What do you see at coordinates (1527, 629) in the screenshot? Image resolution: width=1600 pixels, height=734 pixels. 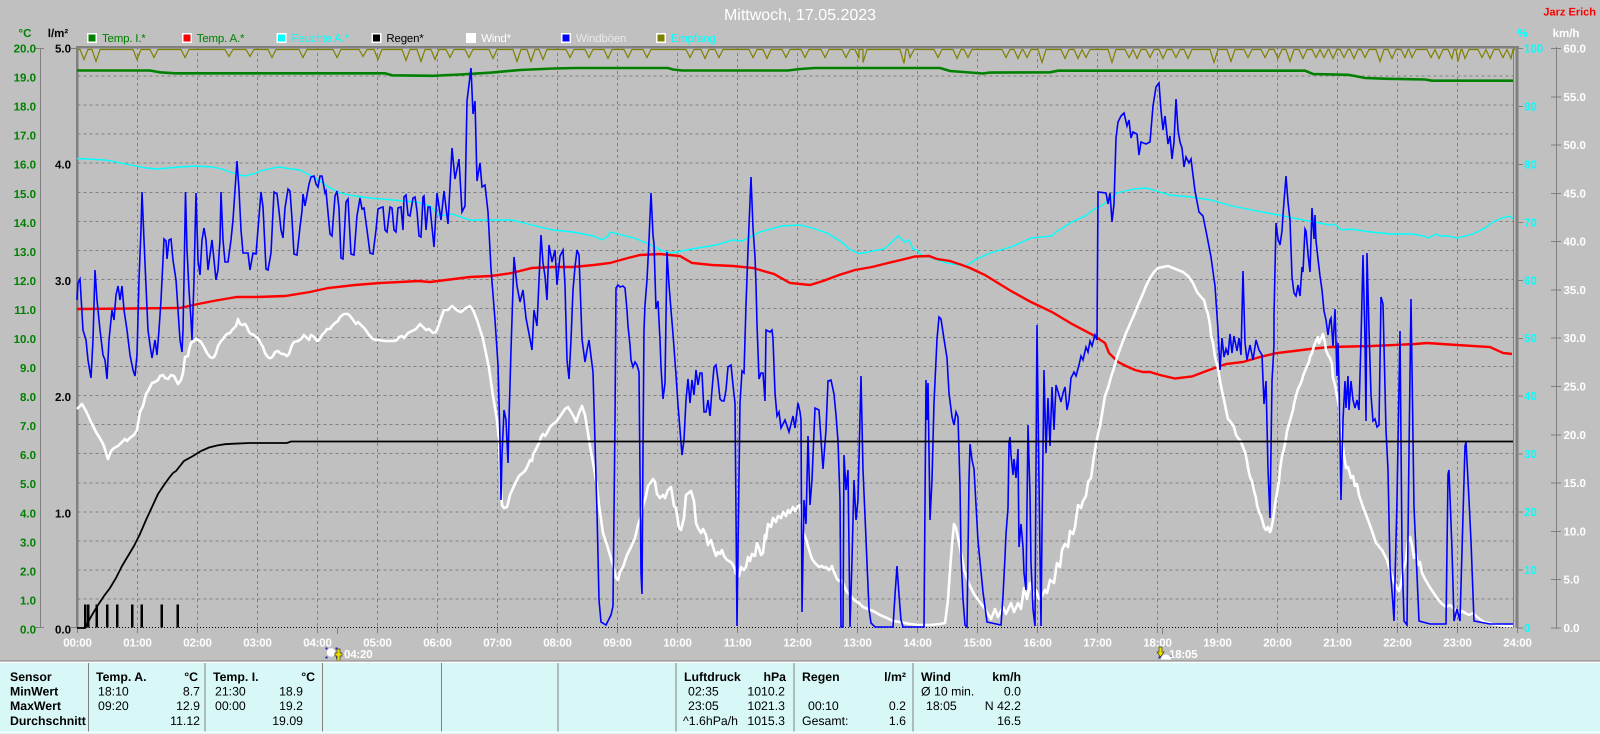 I see `svg-text: 0` at bounding box center [1527, 629].